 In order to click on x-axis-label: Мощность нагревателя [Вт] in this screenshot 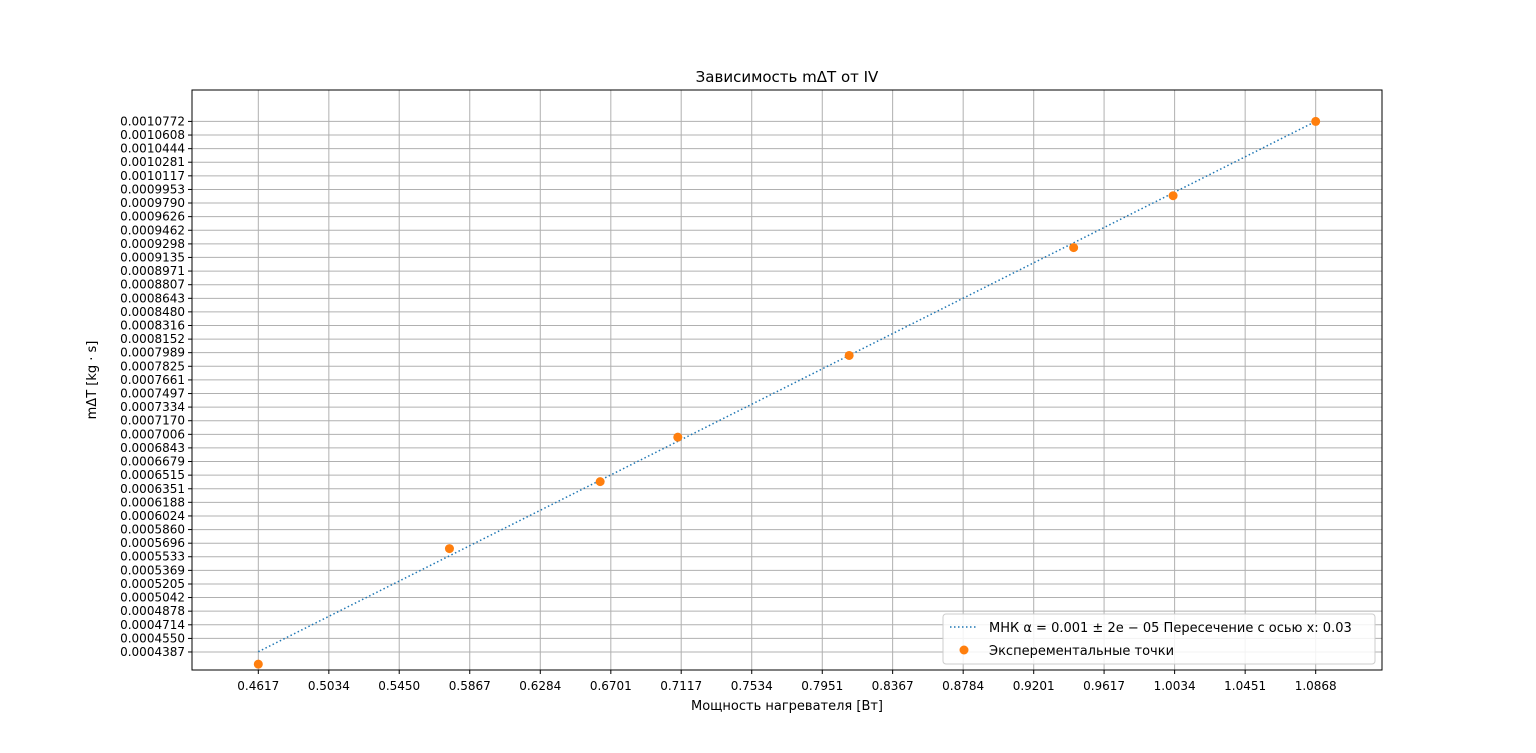, I will do `click(787, 706)`.